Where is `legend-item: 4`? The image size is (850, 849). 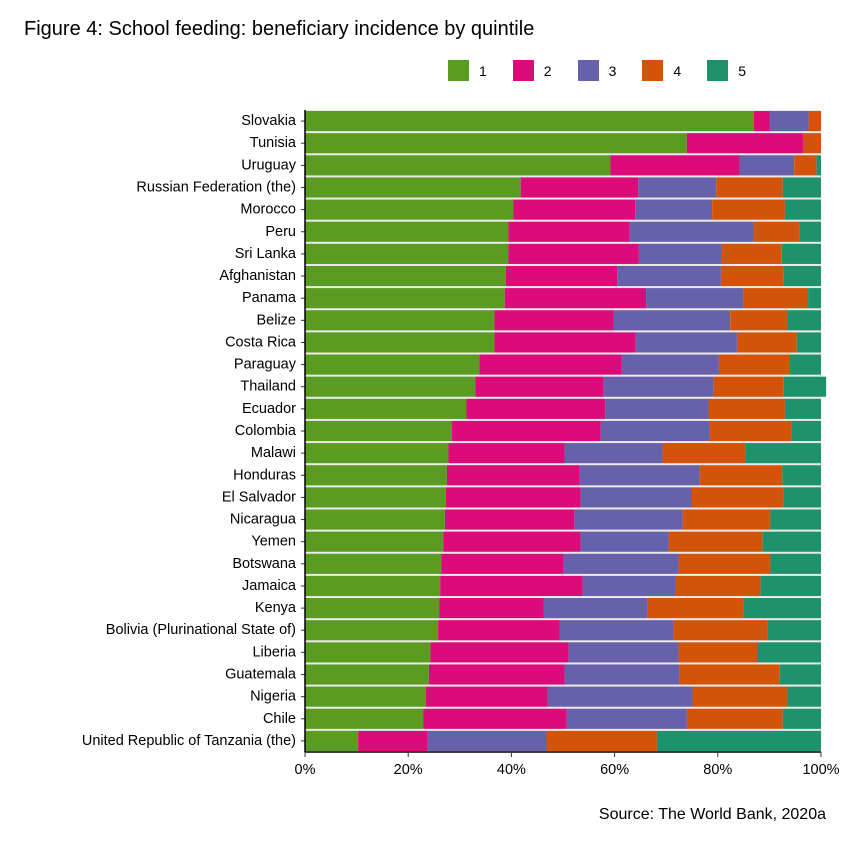 legend-item: 4 is located at coordinates (661, 70).